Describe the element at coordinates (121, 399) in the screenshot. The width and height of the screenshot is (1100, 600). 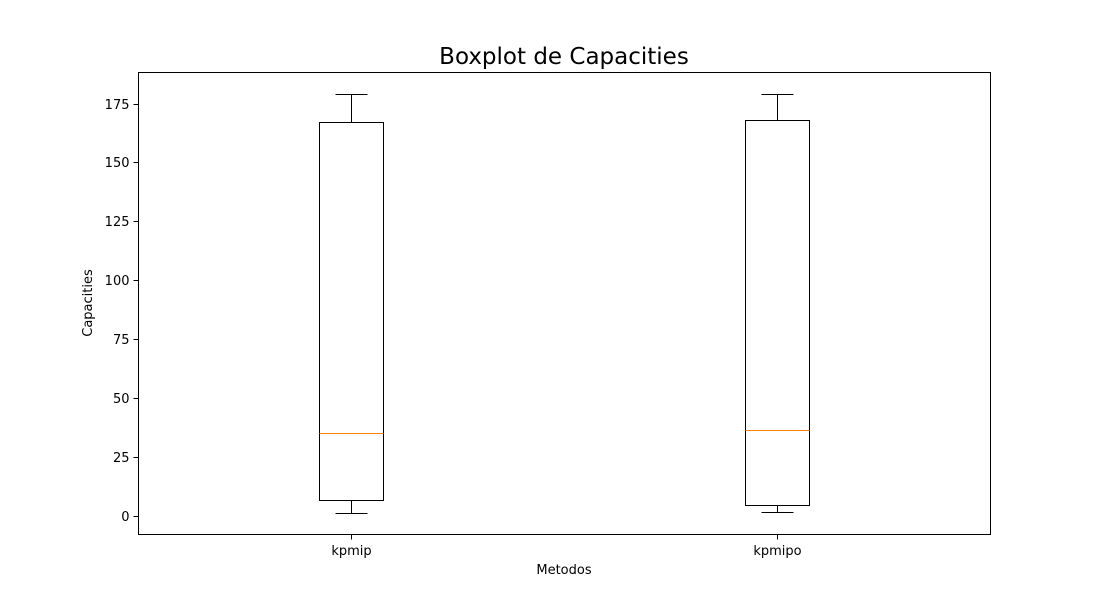
I see `y-tick-label: 50` at that location.